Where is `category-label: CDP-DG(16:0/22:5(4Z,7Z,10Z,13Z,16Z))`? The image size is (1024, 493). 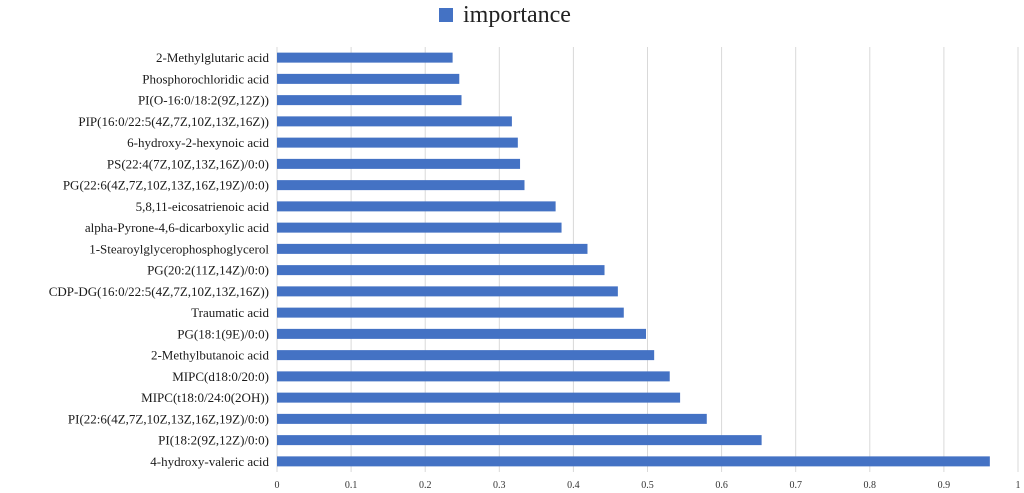
category-label: CDP-DG(16:0/22:5(4Z,7Z,10Z,13Z,16Z)) is located at coordinates (159, 291).